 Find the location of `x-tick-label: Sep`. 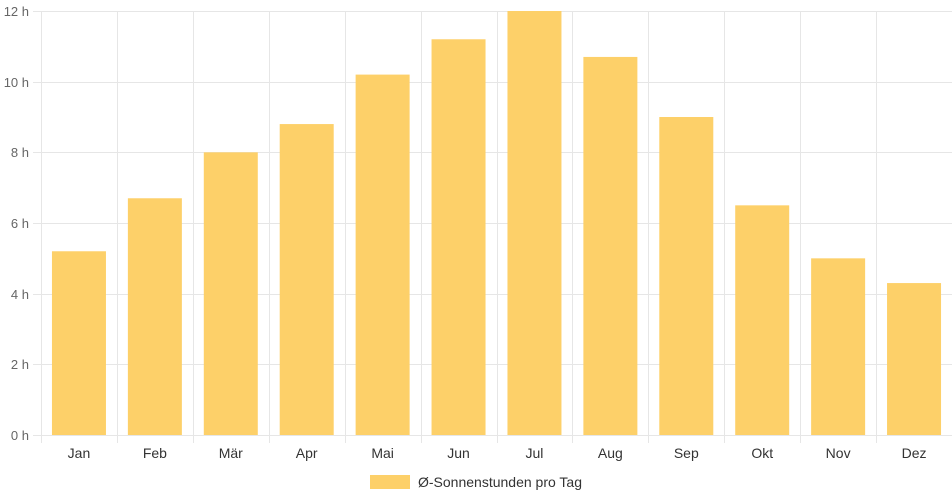

x-tick-label: Sep is located at coordinates (686, 453).